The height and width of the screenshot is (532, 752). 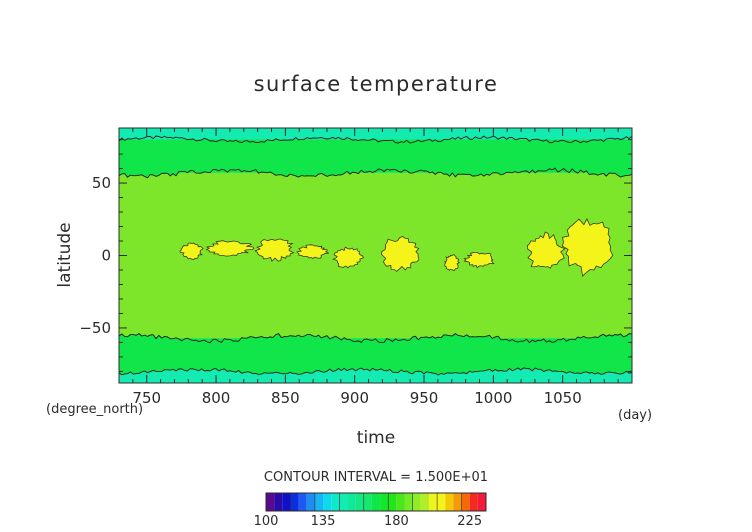 What do you see at coordinates (65, 254) in the screenshot?
I see `y-axis-label: latitude` at bounding box center [65, 254].